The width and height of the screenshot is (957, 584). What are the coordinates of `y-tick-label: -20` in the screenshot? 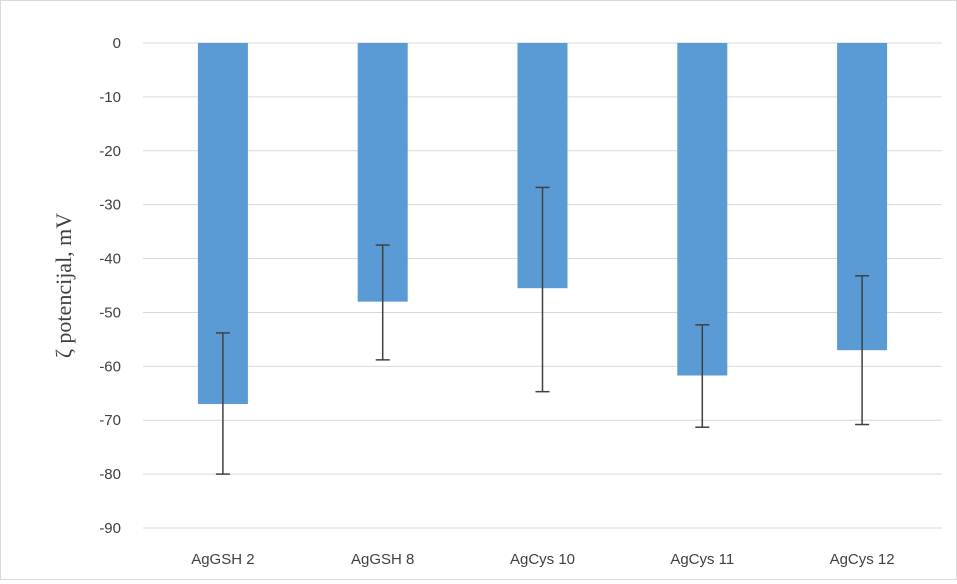 It's located at (110, 151).